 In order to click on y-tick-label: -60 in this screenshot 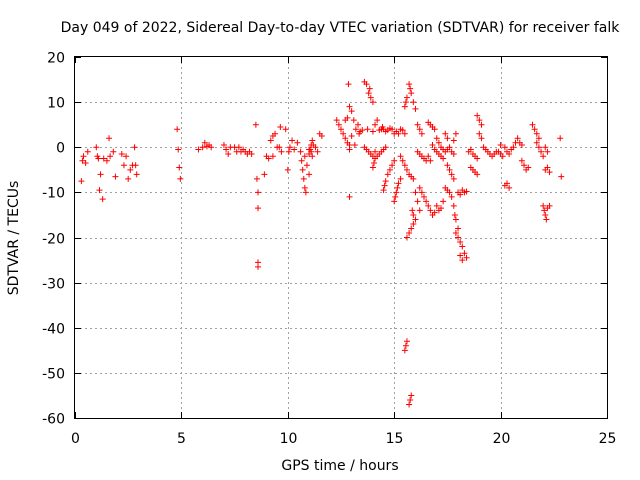, I will do `click(53, 420)`.